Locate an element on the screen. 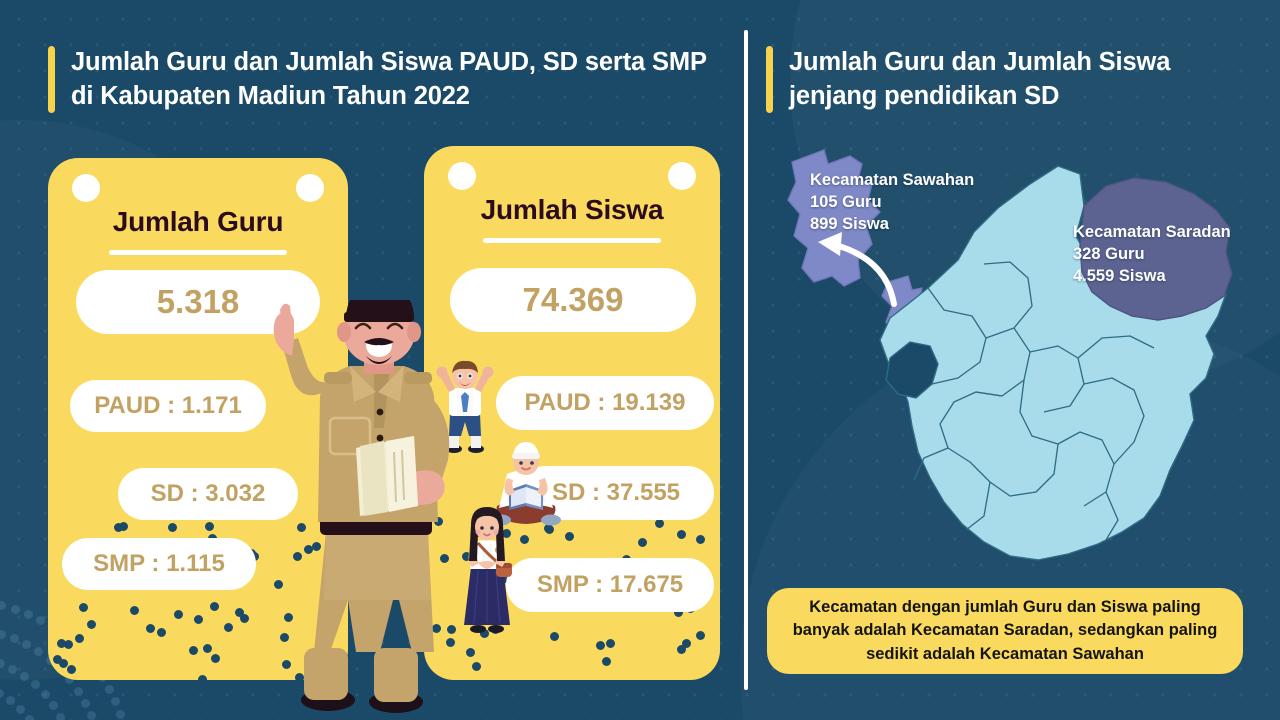 The width and height of the screenshot is (1280, 720). siswa-total-value: 74.369 is located at coordinates (573, 300).